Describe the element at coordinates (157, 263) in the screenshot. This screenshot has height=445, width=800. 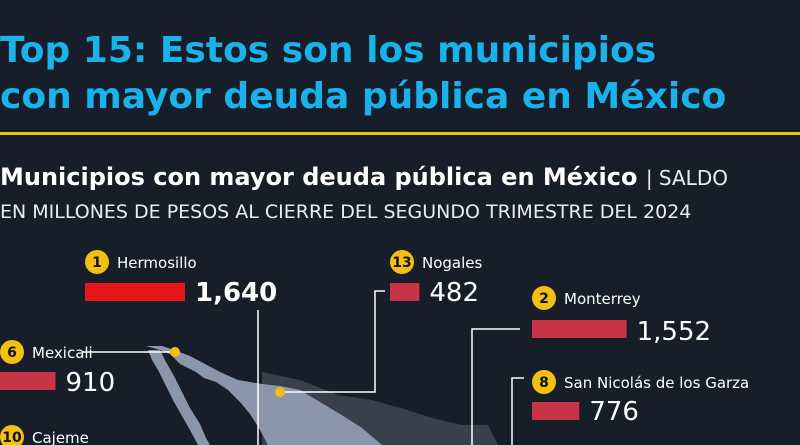
I see `city-label: Hermosillo` at that location.